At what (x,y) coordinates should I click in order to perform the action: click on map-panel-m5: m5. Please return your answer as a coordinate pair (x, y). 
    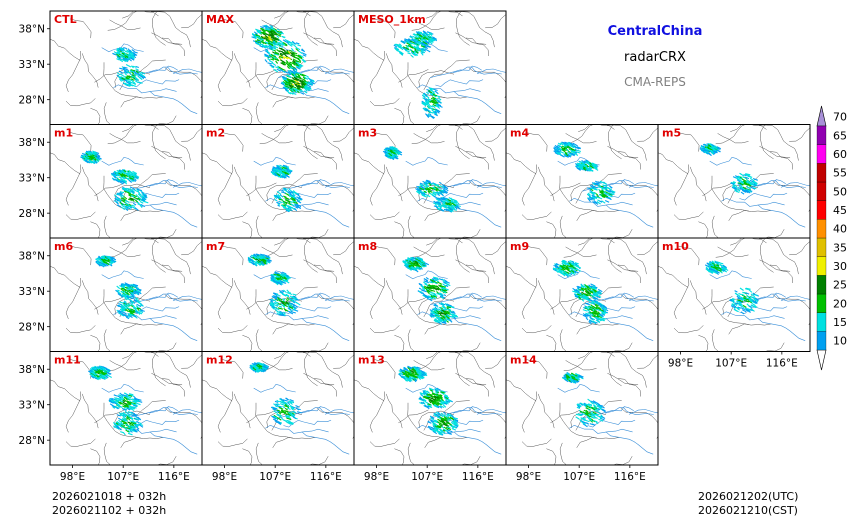
    Looking at the image, I should click on (734, 181).